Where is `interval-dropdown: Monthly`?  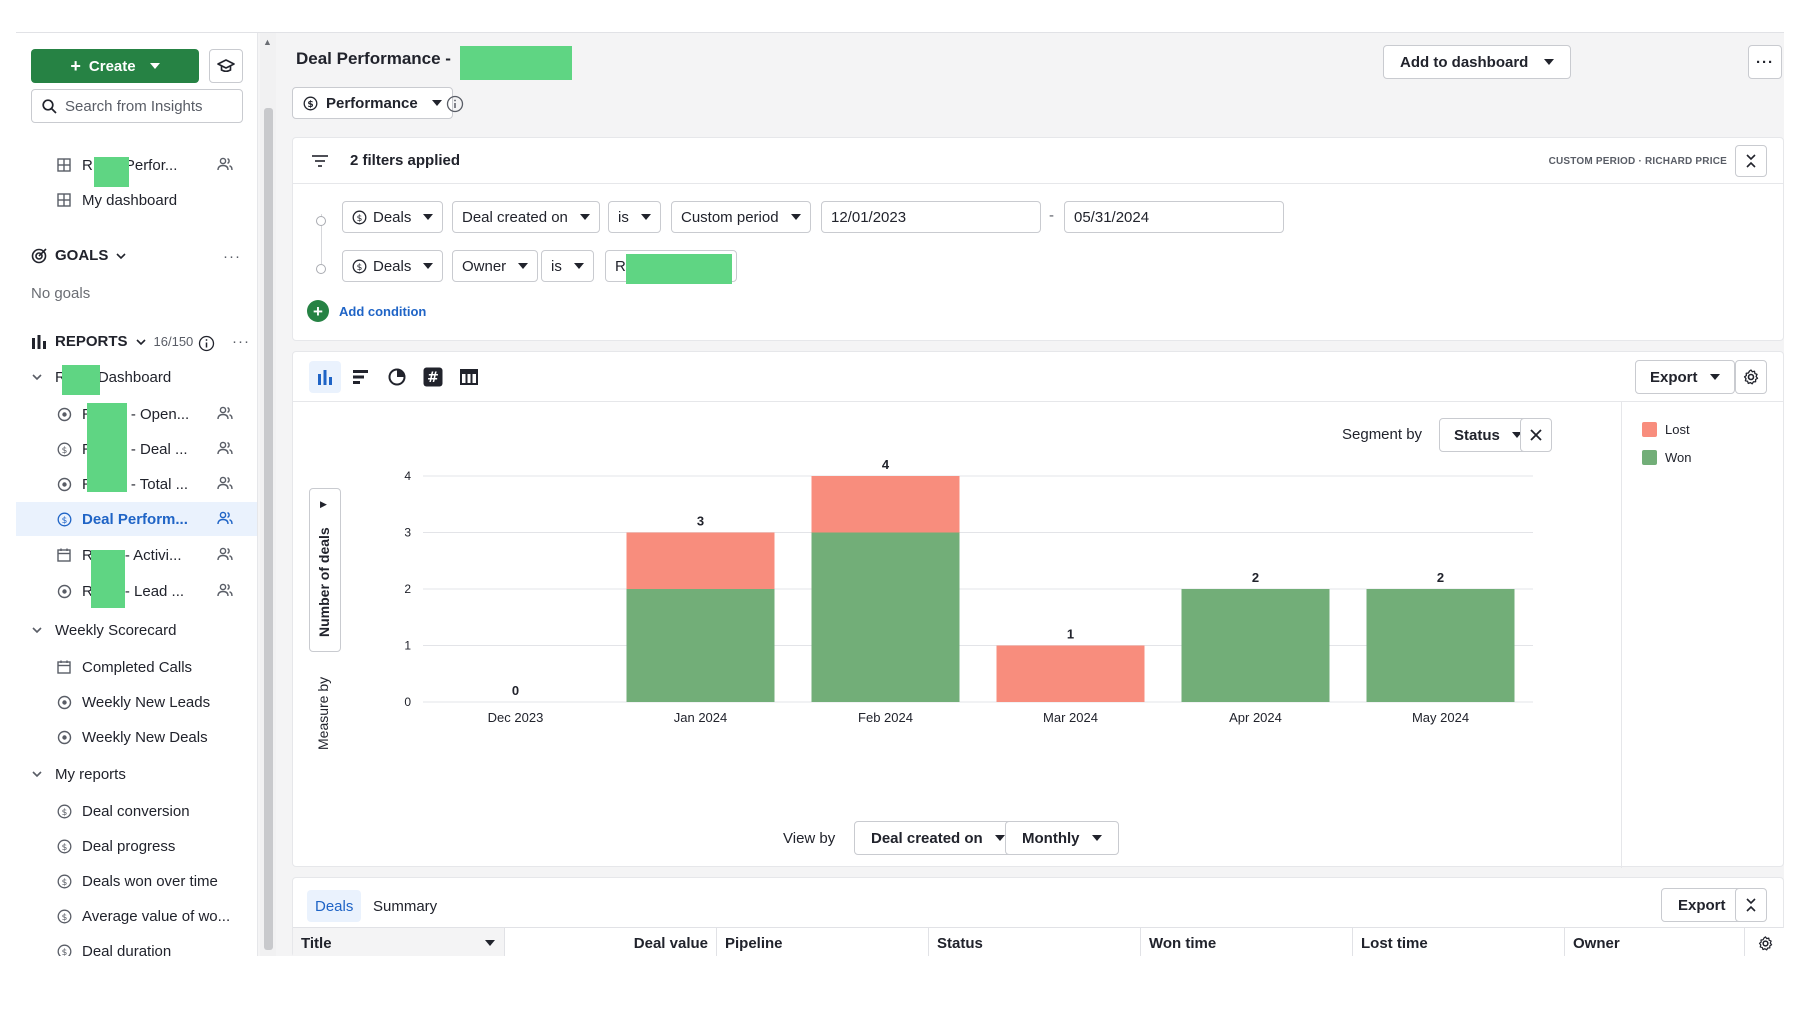
interval-dropdown: Monthly is located at coordinates (1062, 838).